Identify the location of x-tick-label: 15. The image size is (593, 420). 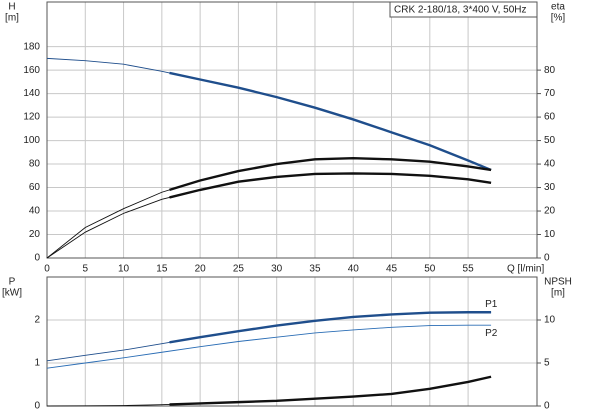
(162, 269).